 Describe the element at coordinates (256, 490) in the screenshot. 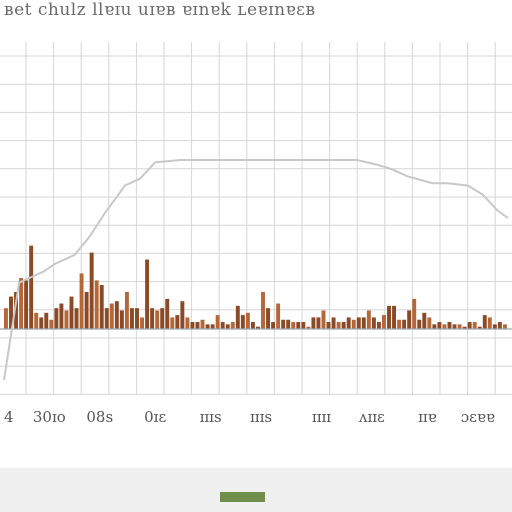

I see `footer-bar` at that location.